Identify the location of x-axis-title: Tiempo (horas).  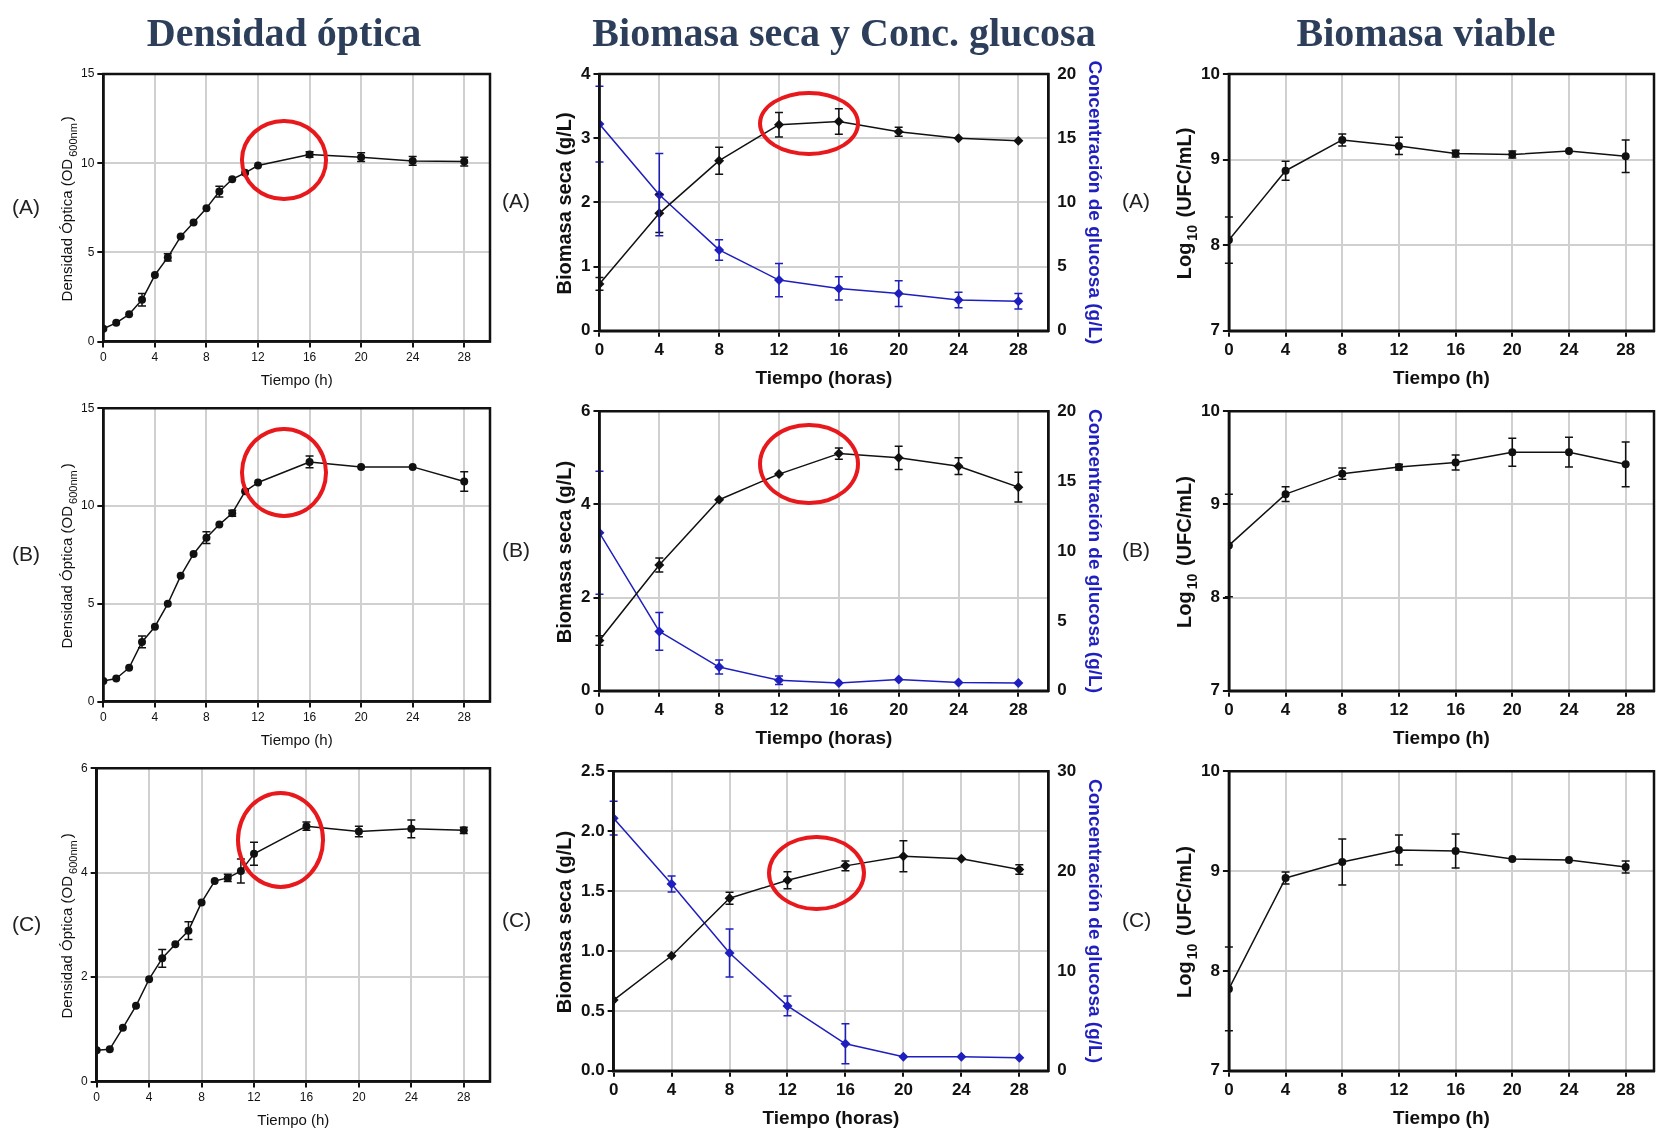
(831, 1117).